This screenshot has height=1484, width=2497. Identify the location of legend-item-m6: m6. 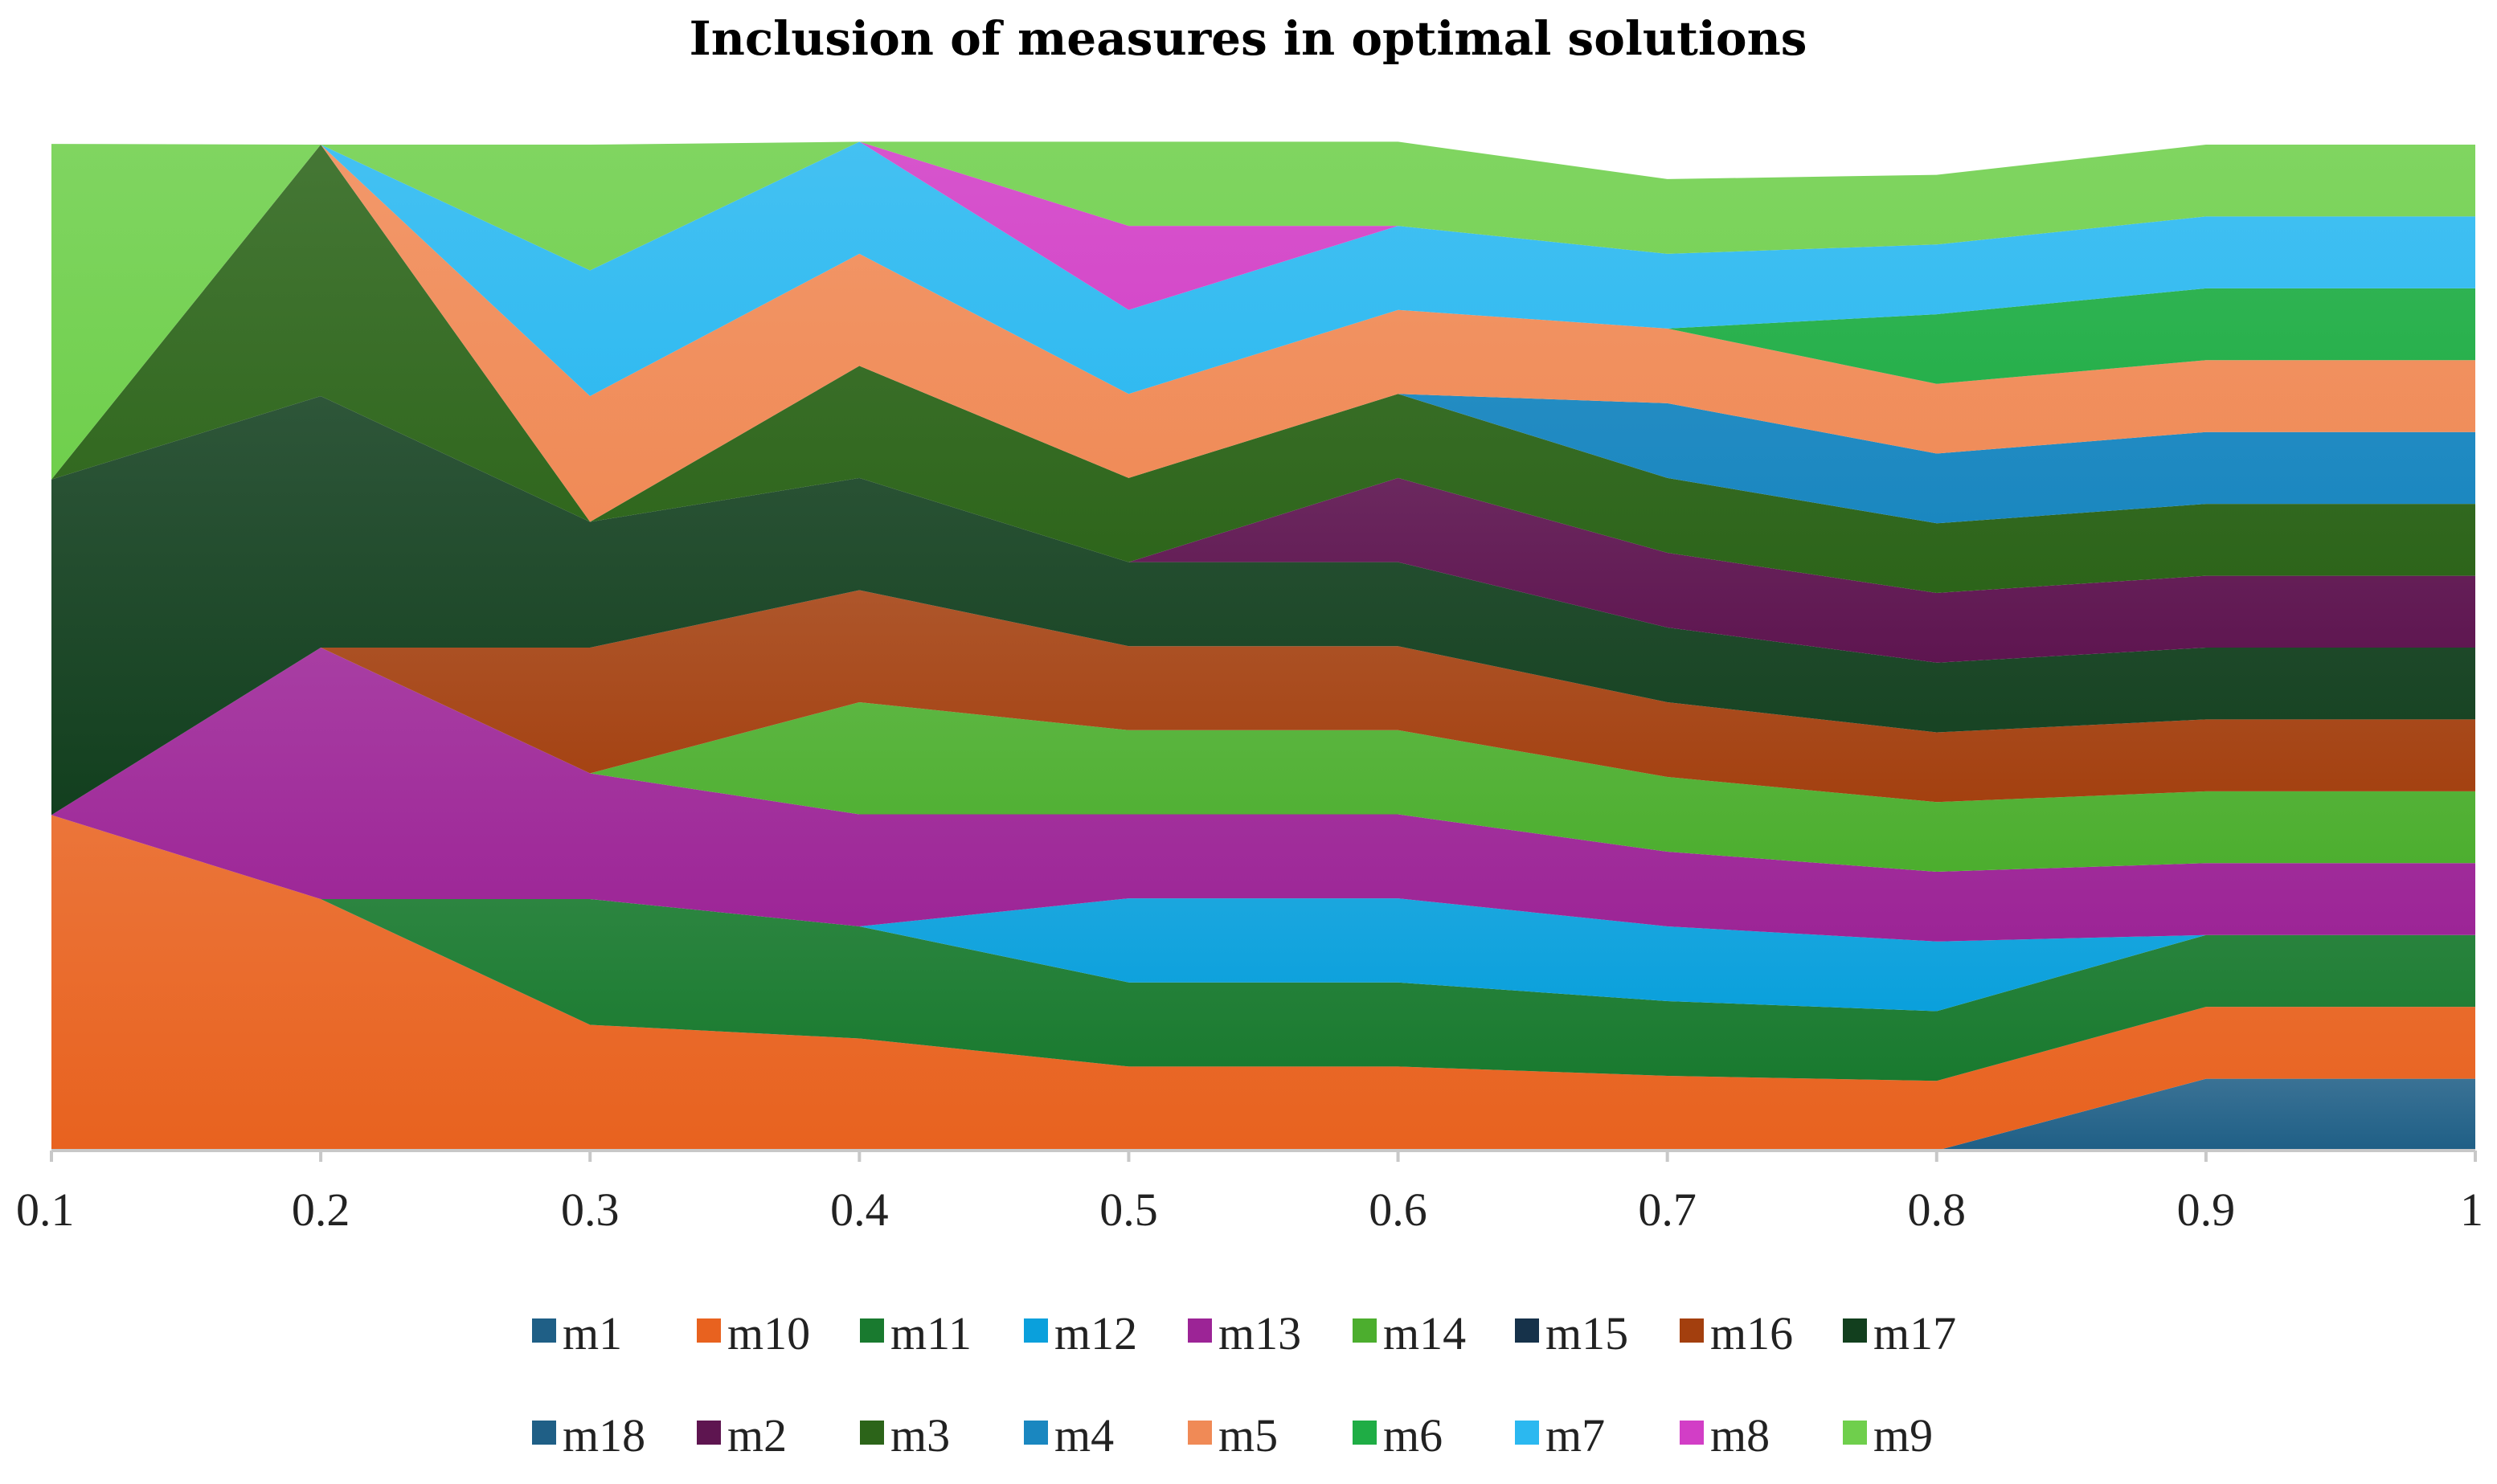
(1398, 1435).